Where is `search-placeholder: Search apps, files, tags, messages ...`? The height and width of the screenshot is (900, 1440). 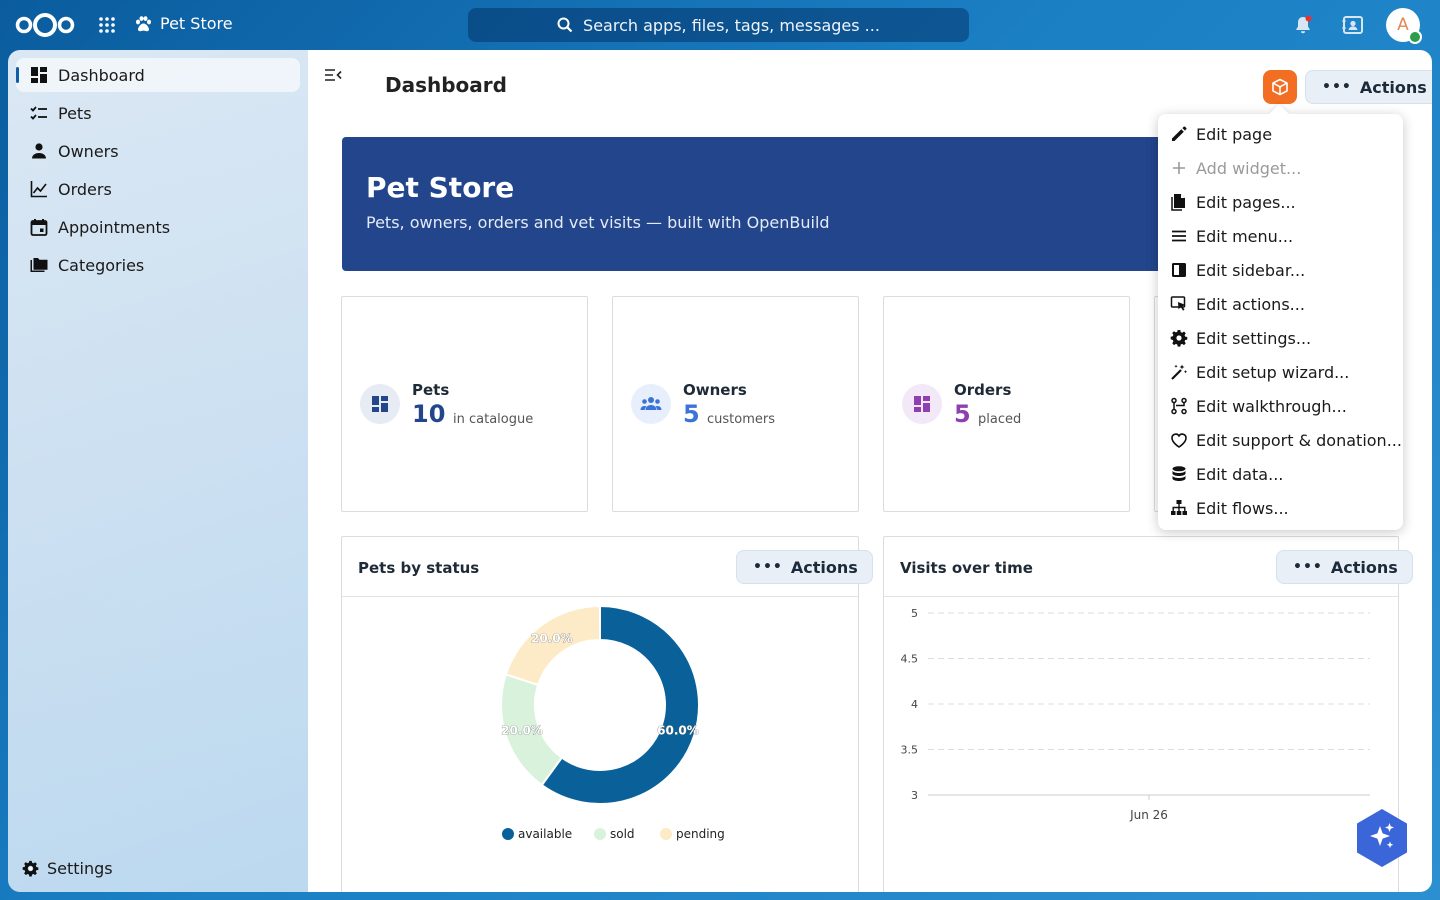 search-placeholder: Search apps, files, tags, messages ... is located at coordinates (731, 25).